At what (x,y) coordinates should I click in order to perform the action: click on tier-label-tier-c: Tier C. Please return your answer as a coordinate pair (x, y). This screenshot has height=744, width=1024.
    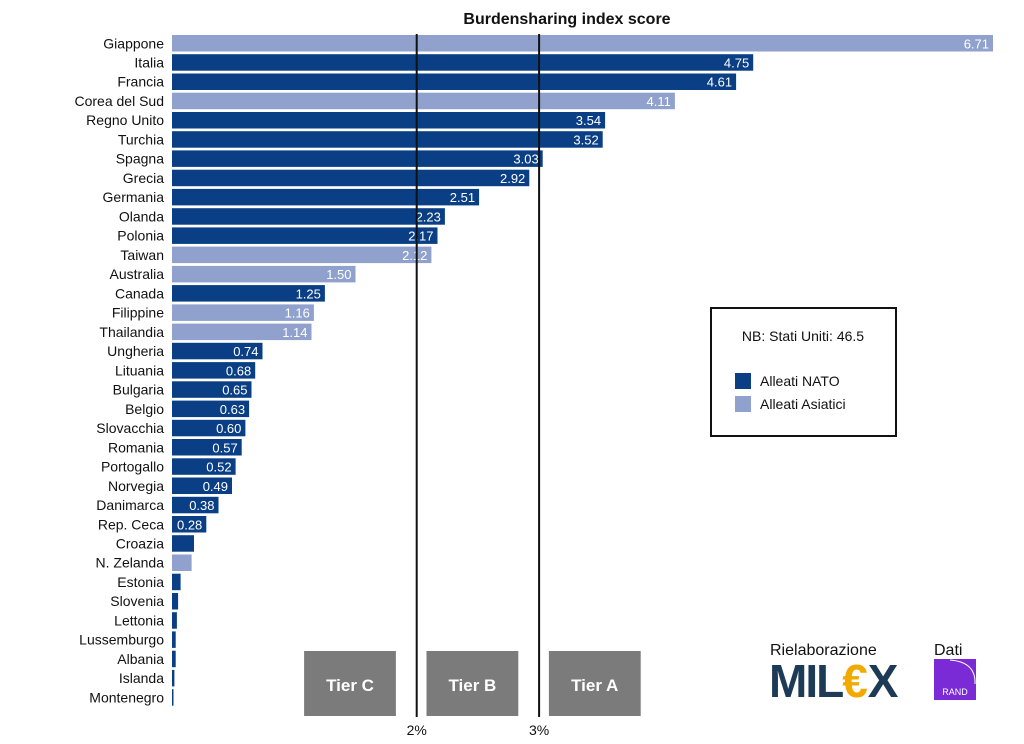
    Looking at the image, I should click on (350, 685).